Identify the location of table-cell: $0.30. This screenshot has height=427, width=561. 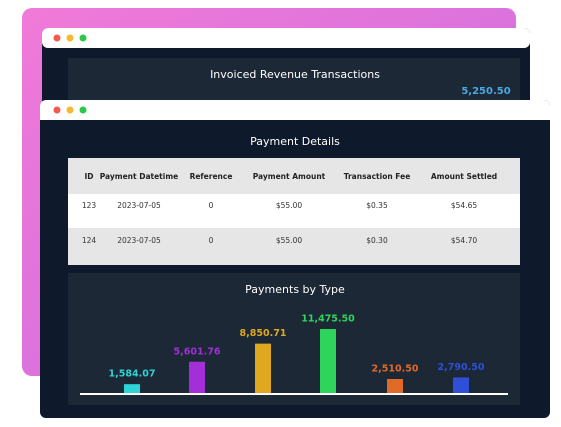
(377, 240).